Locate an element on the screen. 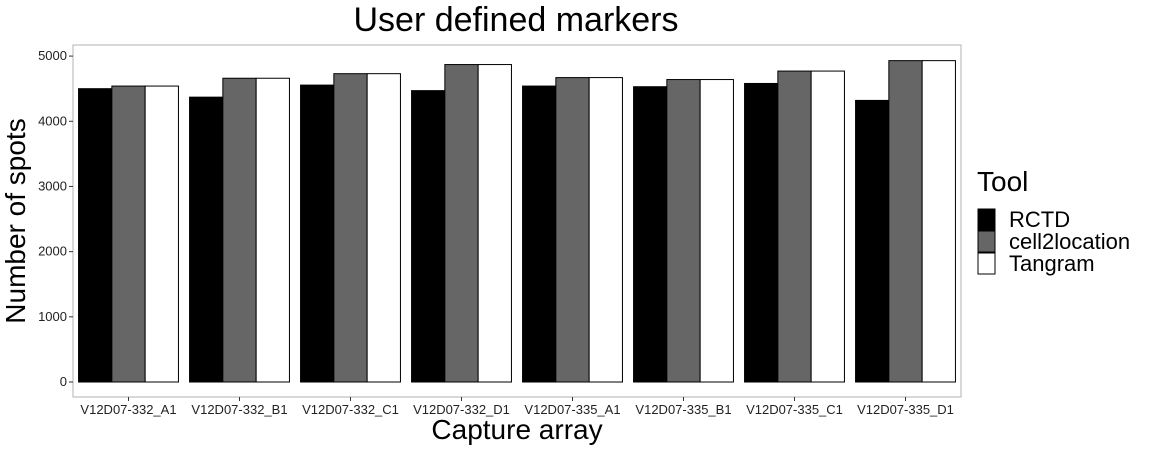 The width and height of the screenshot is (1150, 450). chart-title: User defined markers is located at coordinates (515, 20).